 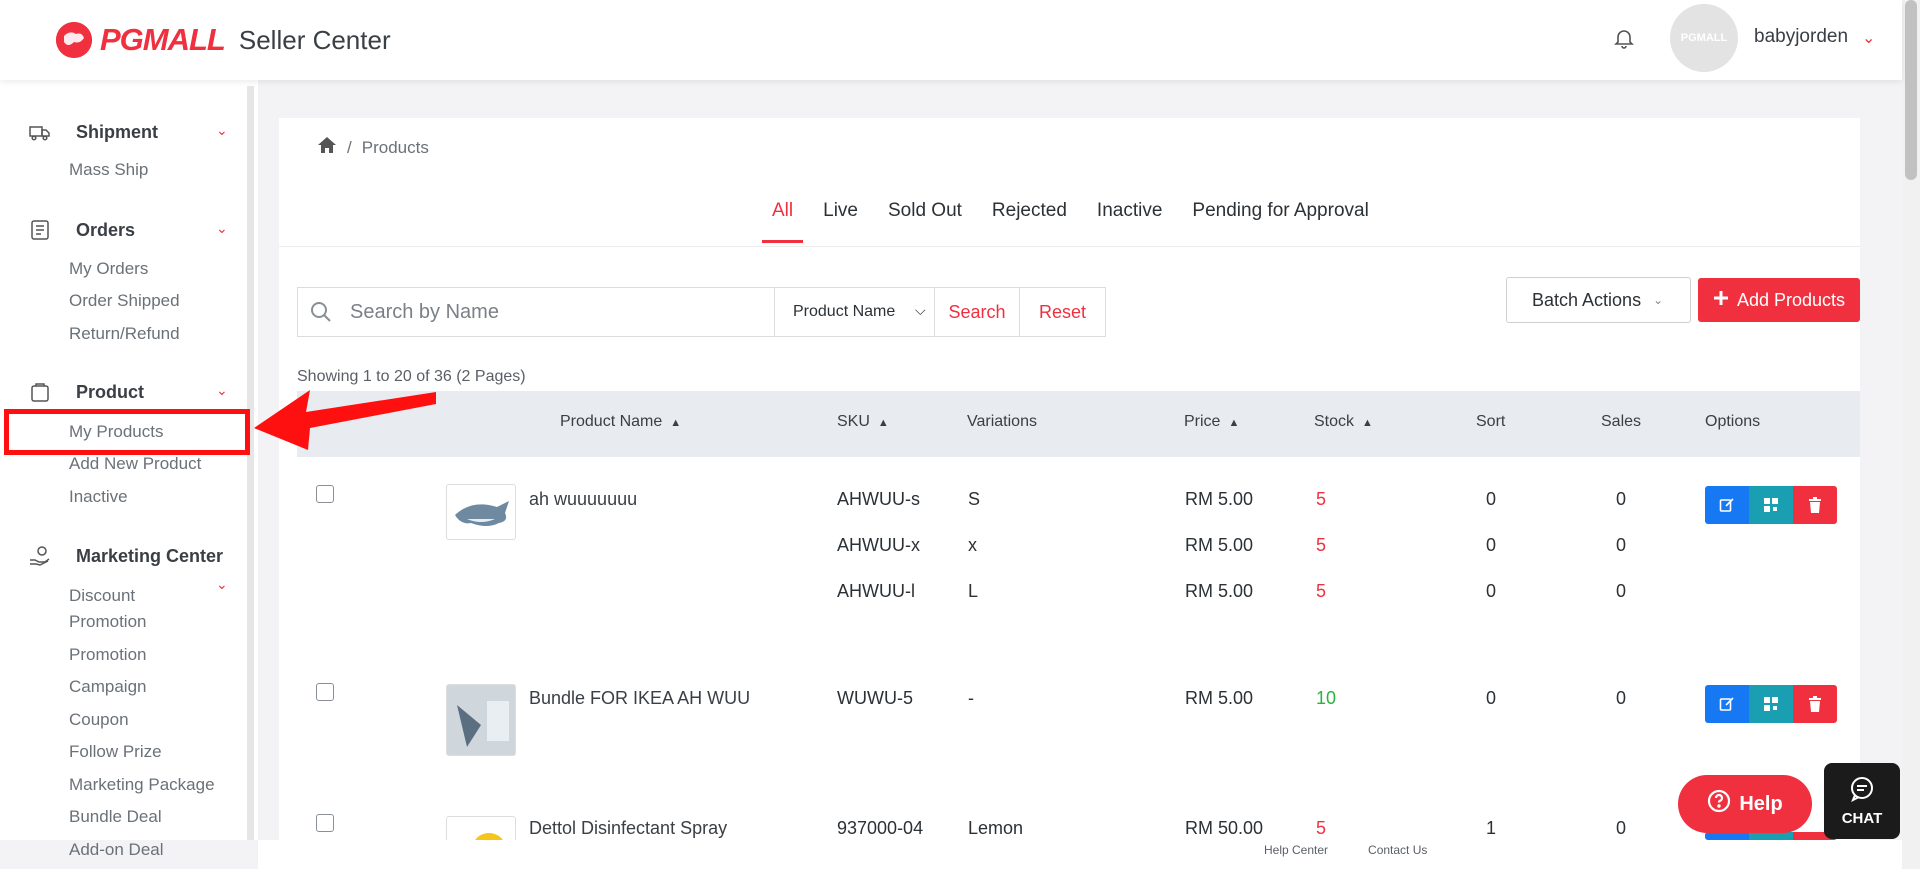 I want to click on contact-us-link: Contact Us, so click(x=1398, y=850).